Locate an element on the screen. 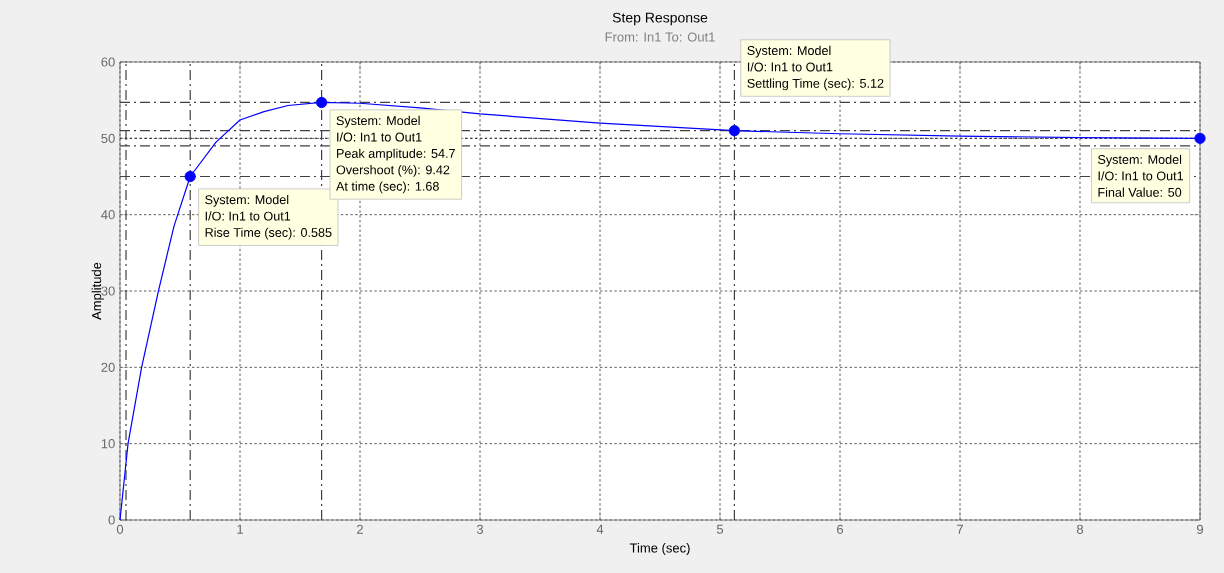  chart-subtitle: From: In1 To: Out1 is located at coordinates (660, 37).